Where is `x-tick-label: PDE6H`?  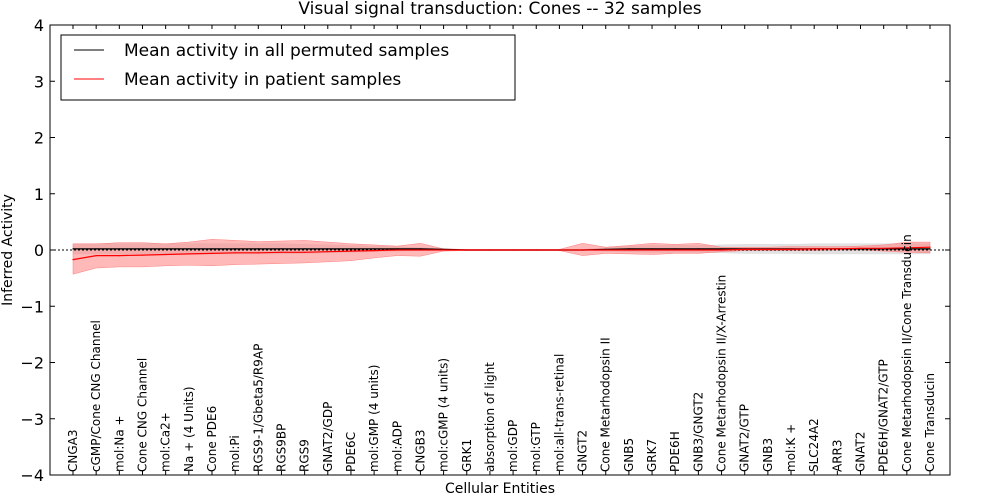
x-tick-label: PDE6H is located at coordinates (675, 451).